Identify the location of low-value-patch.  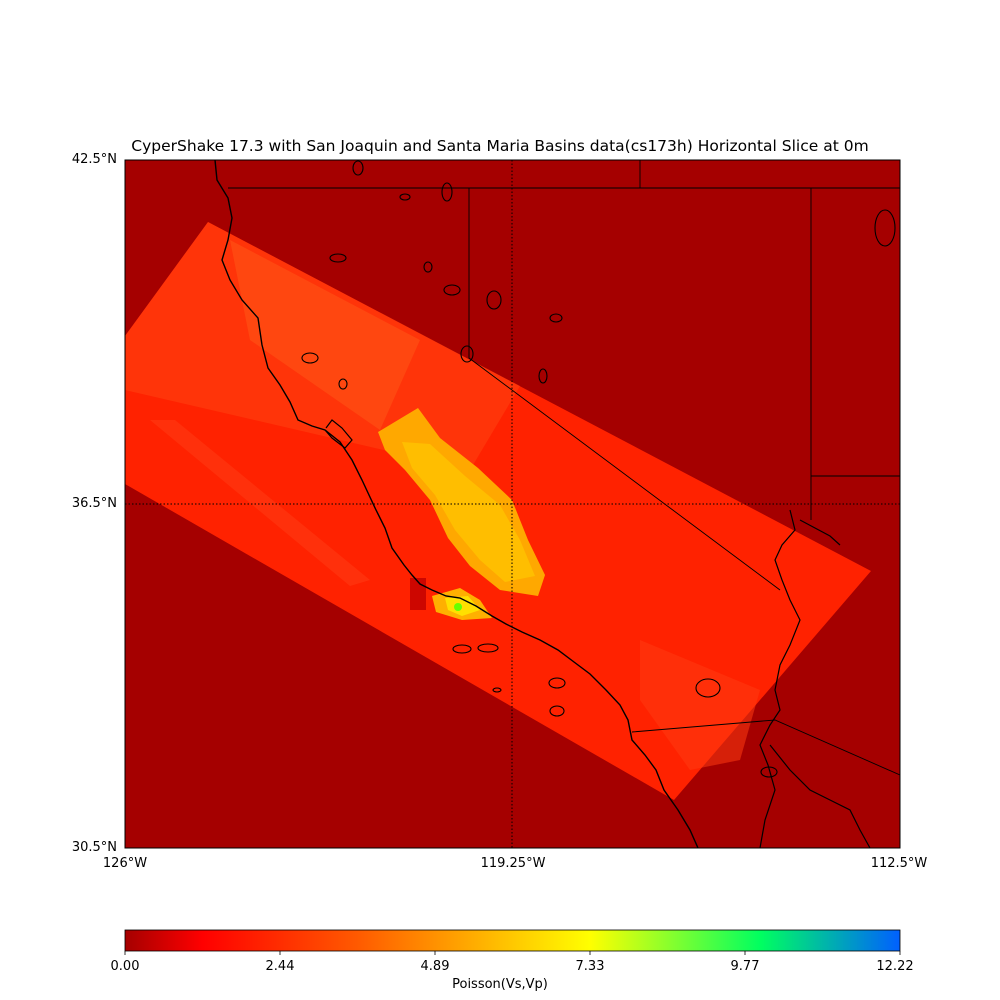
(418, 594).